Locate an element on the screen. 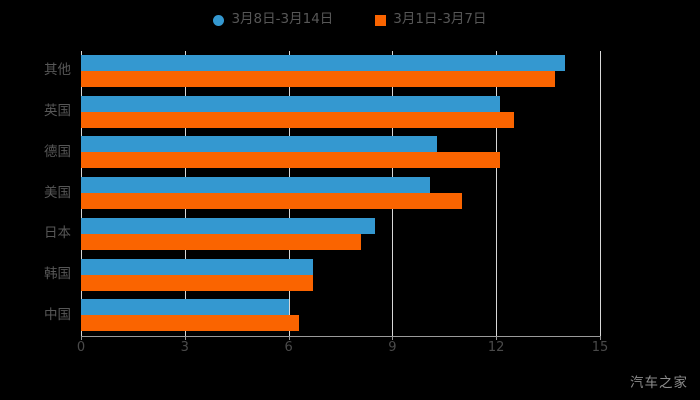 Image resolution: width=700 pixels, height=400 pixels. y-axis-label: 德国 is located at coordinates (57, 151).